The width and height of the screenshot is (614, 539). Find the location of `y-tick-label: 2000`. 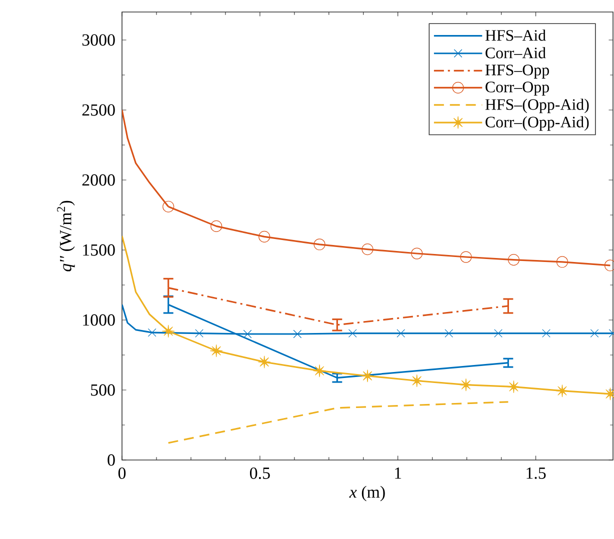

y-tick-label: 2000 is located at coordinates (98, 180).